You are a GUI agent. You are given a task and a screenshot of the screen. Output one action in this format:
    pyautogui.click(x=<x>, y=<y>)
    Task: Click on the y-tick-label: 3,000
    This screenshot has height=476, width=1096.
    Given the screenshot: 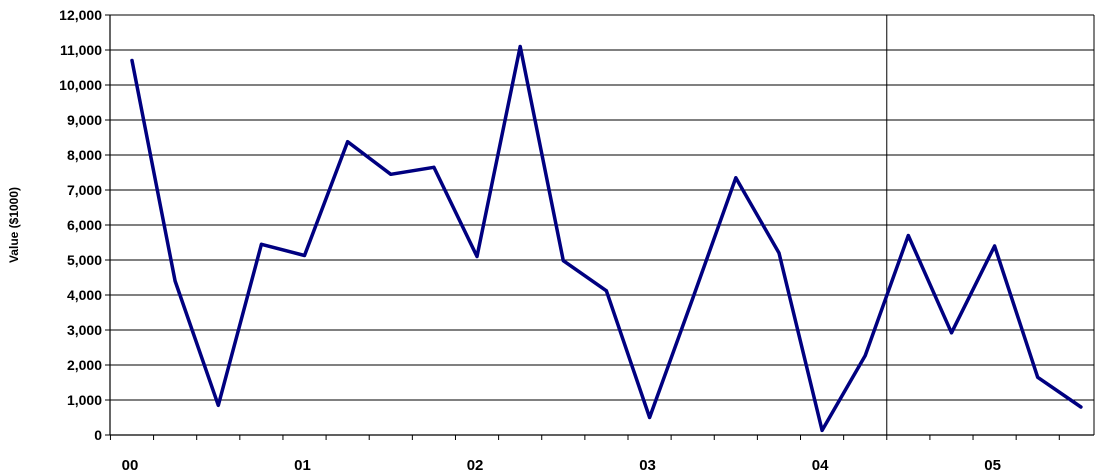 What is the action you would take?
    pyautogui.click(x=84, y=330)
    